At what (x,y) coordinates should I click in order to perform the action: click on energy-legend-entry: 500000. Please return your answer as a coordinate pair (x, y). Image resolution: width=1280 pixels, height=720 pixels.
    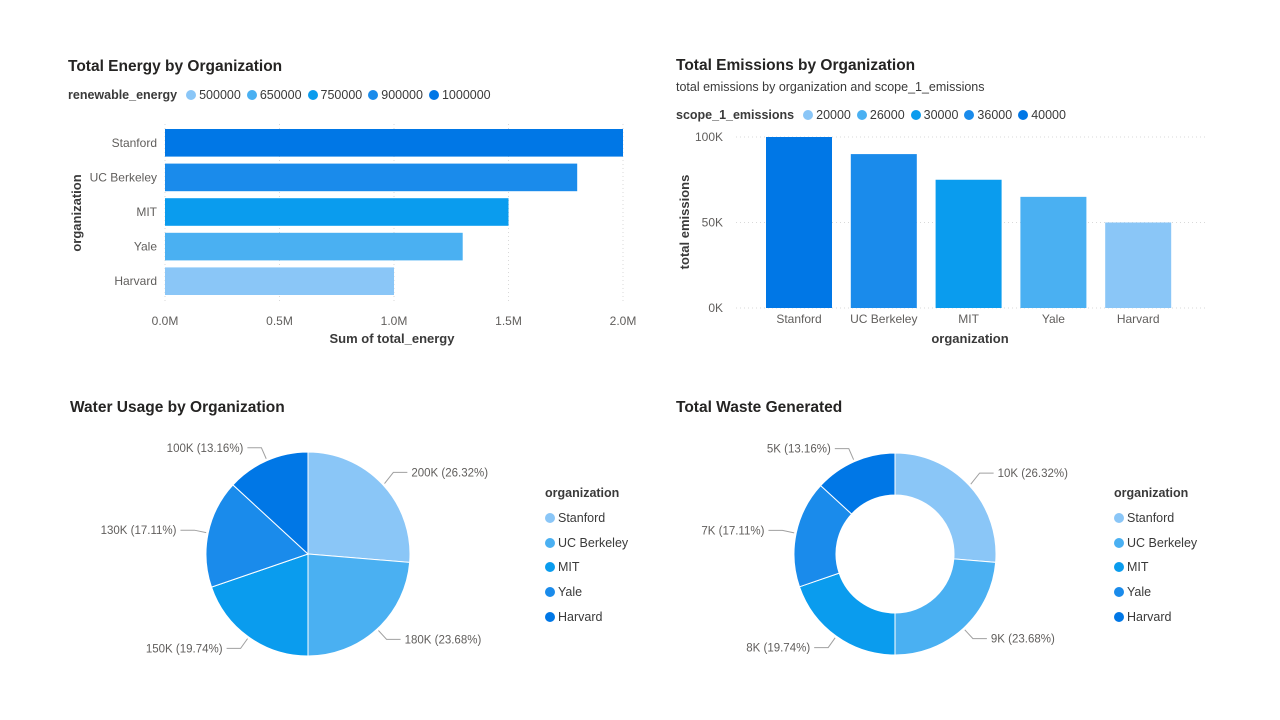
    Looking at the image, I should click on (213, 95).